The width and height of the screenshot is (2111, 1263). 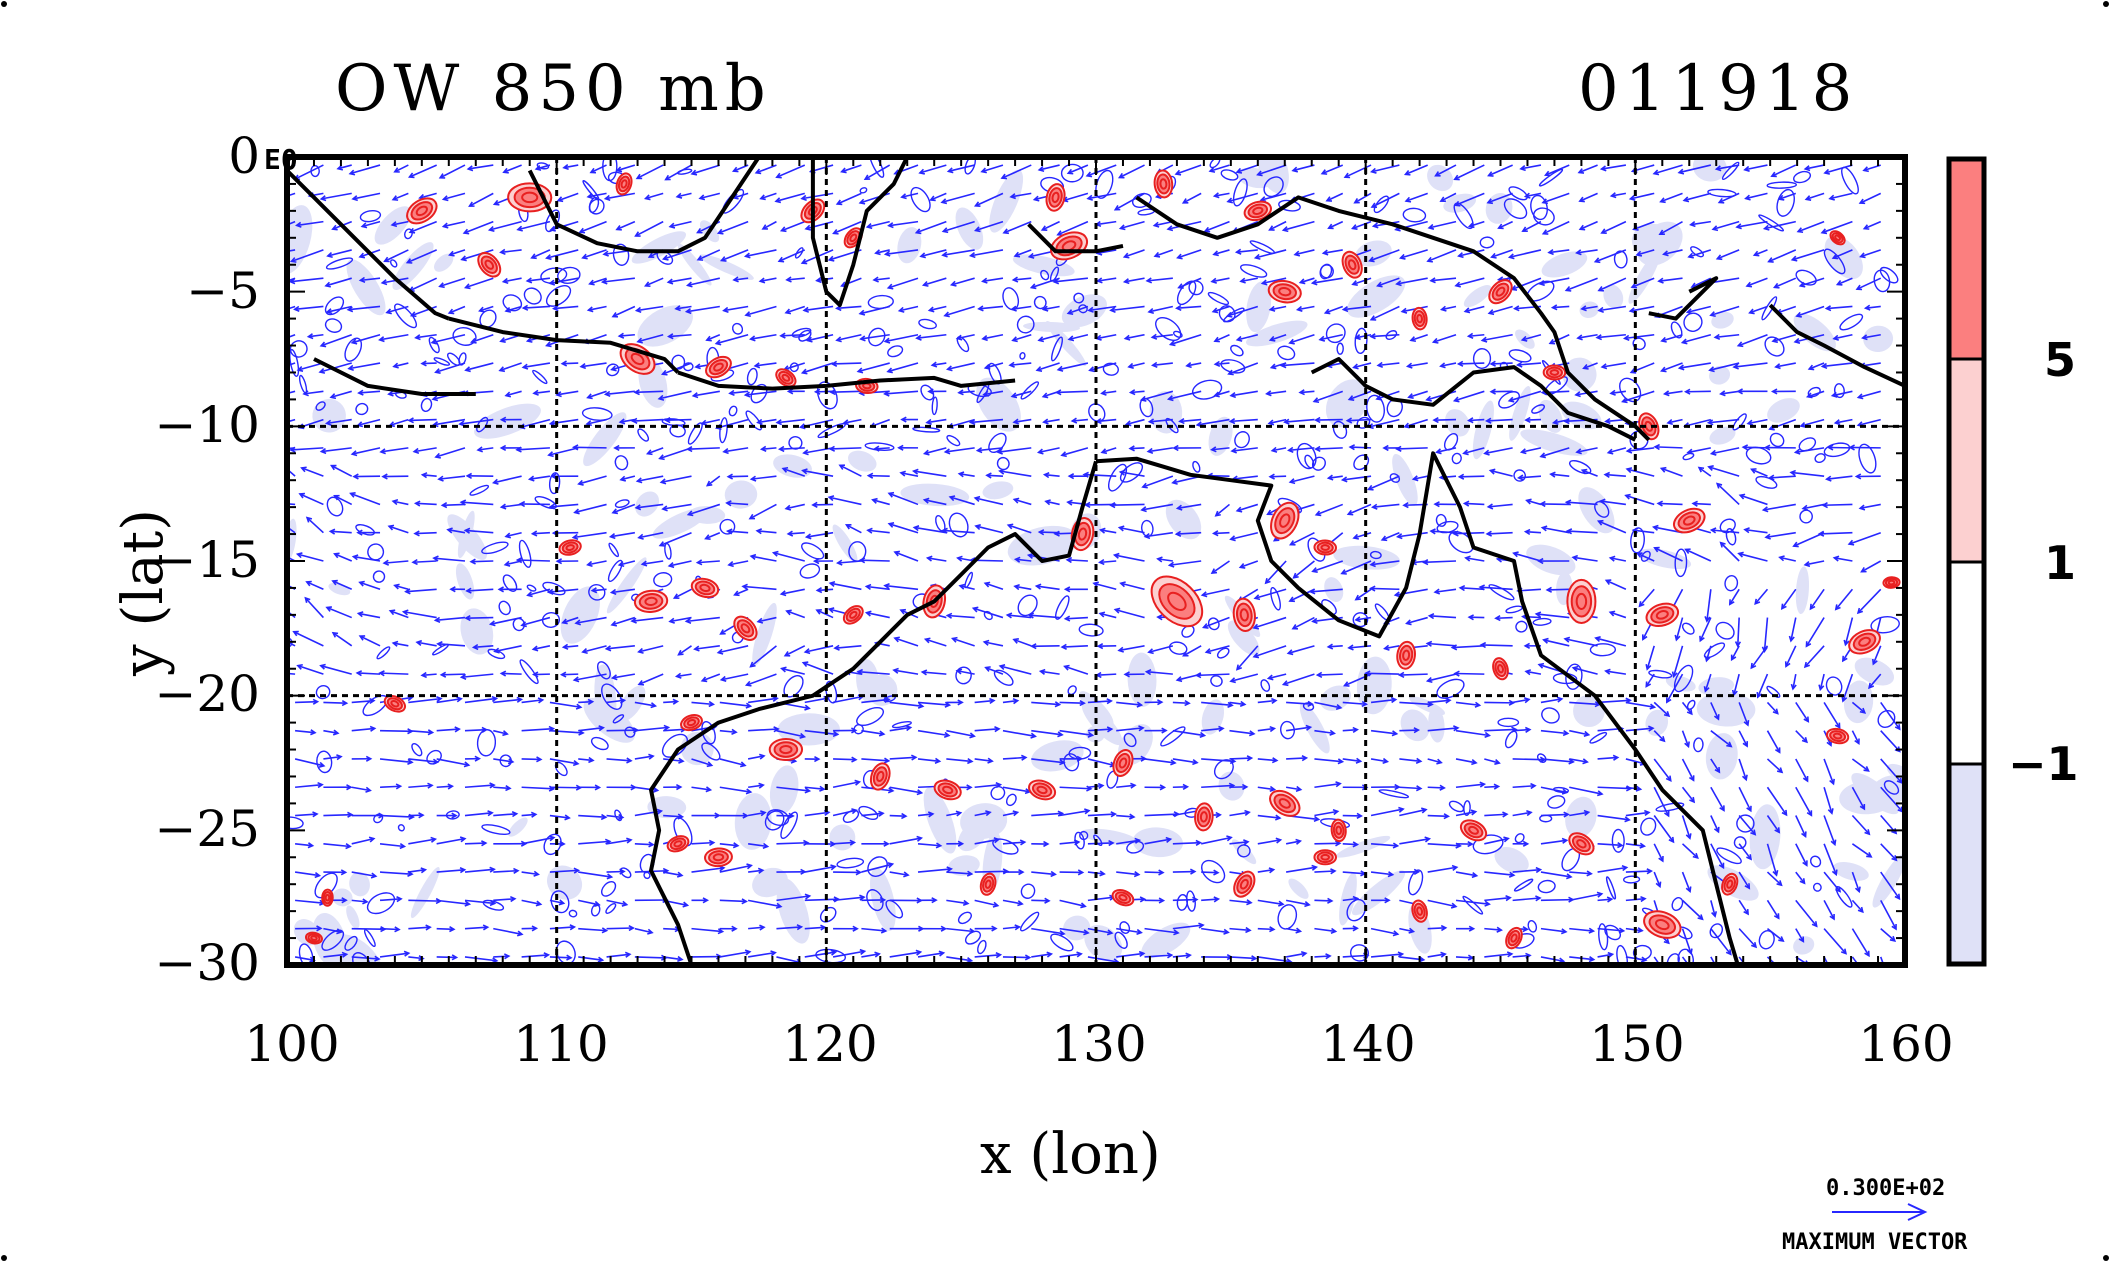 I want to click on coastline, so click(x=1683, y=298).